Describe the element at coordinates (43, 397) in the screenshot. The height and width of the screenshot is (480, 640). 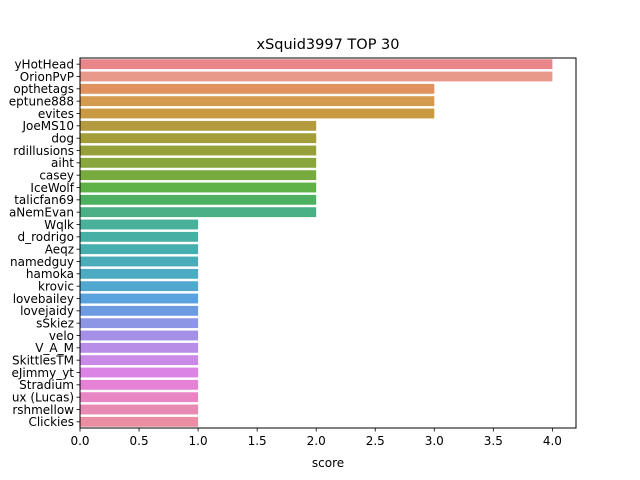
I see `y-tick-label: ux (Lucas)` at that location.